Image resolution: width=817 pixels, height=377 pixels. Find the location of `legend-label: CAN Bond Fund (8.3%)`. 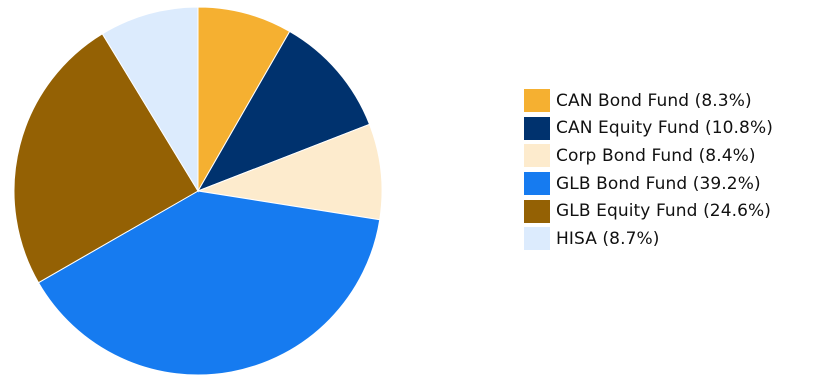

legend-label: CAN Bond Fund (8.3%) is located at coordinates (654, 100).